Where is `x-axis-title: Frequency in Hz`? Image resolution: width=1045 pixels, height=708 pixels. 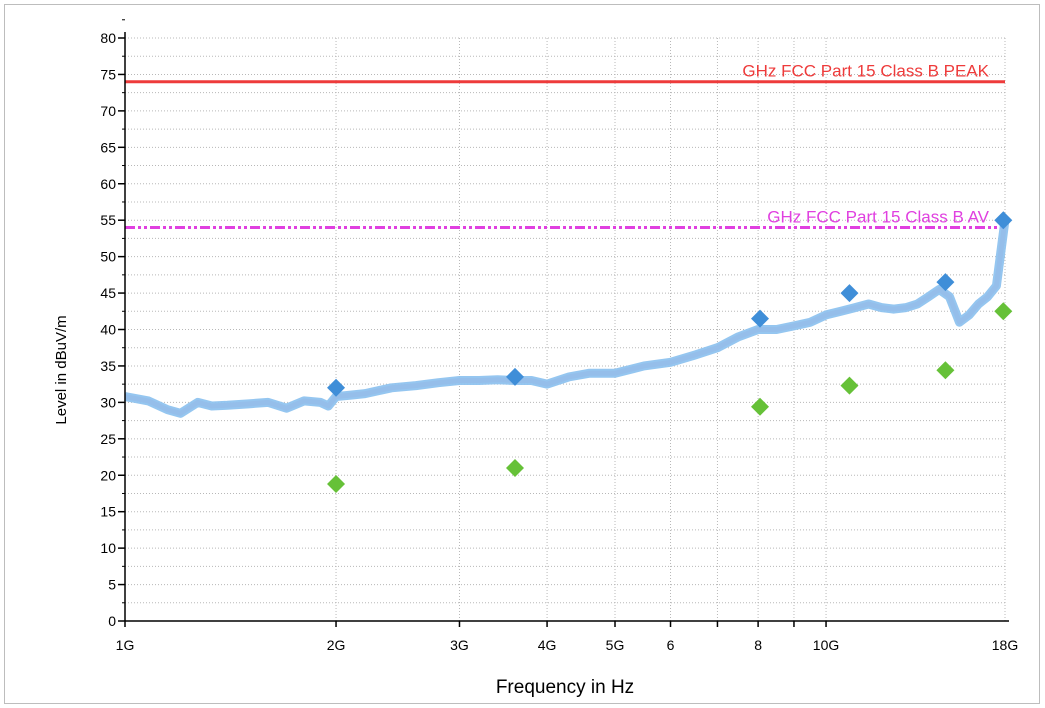
x-axis-title: Frequency in Hz is located at coordinates (565, 687).